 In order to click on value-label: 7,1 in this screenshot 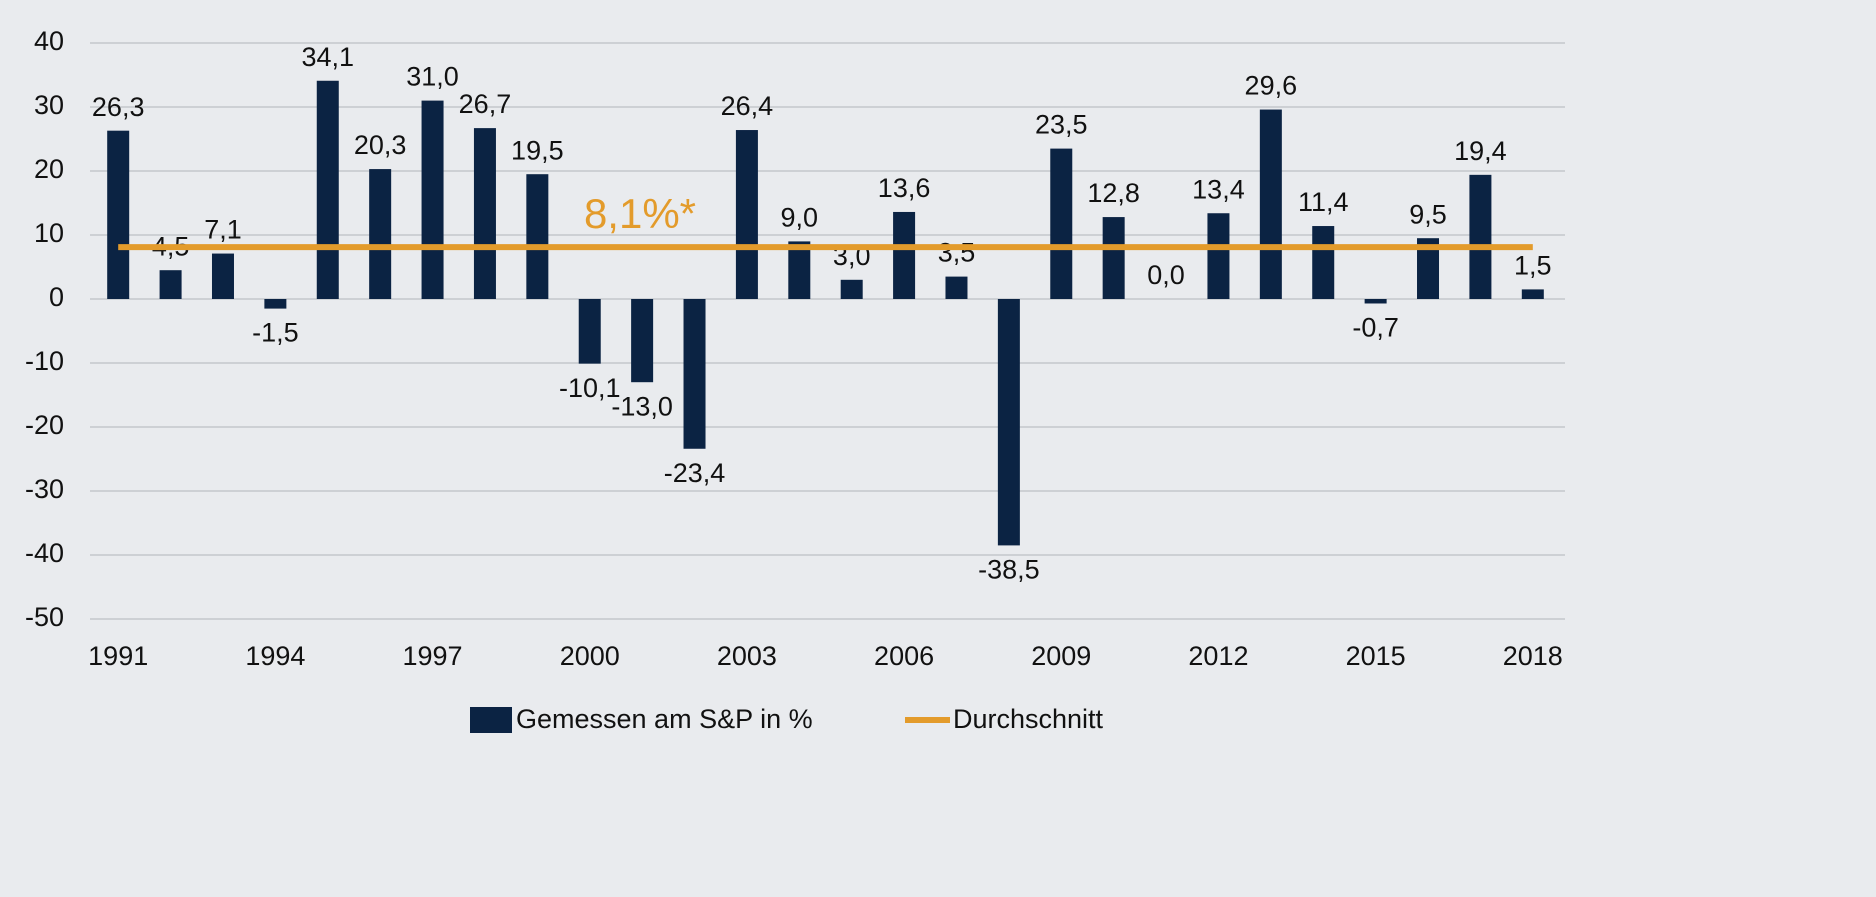, I will do `click(223, 230)`.